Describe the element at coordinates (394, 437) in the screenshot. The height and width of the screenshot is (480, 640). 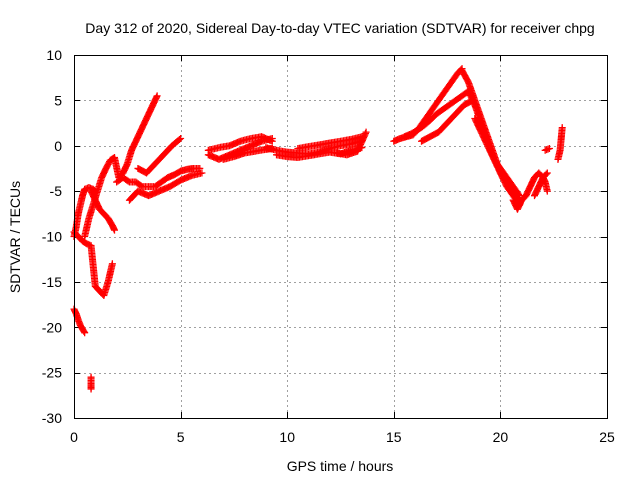
I see `x-tick-label: 15` at that location.